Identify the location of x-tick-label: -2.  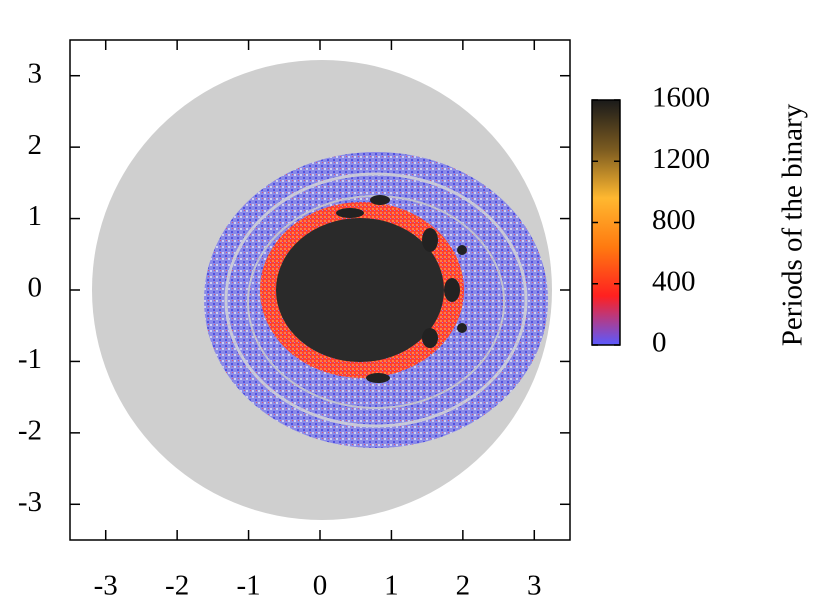
(177, 586).